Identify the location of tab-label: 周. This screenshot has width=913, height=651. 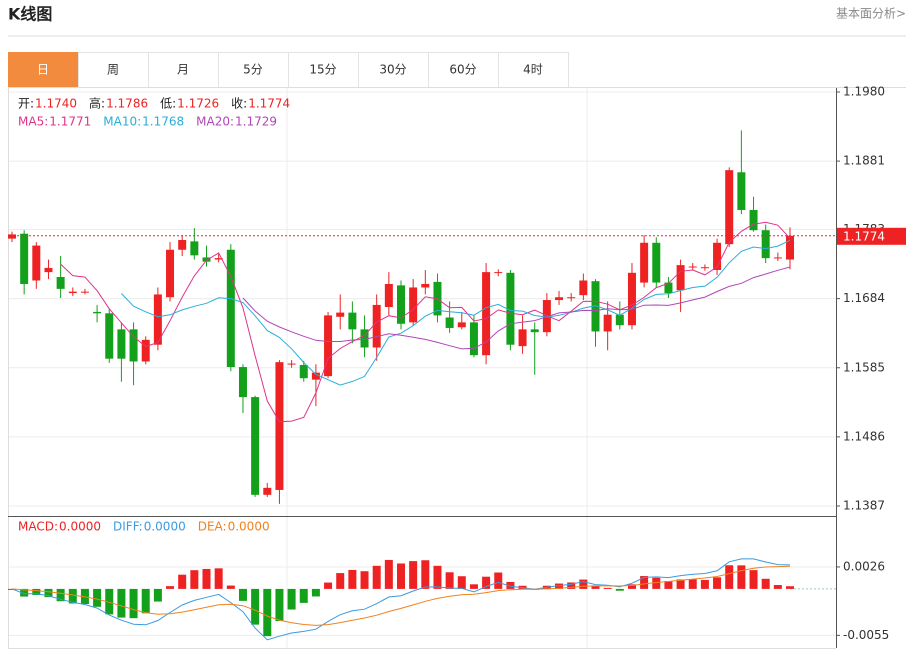
(113, 70).